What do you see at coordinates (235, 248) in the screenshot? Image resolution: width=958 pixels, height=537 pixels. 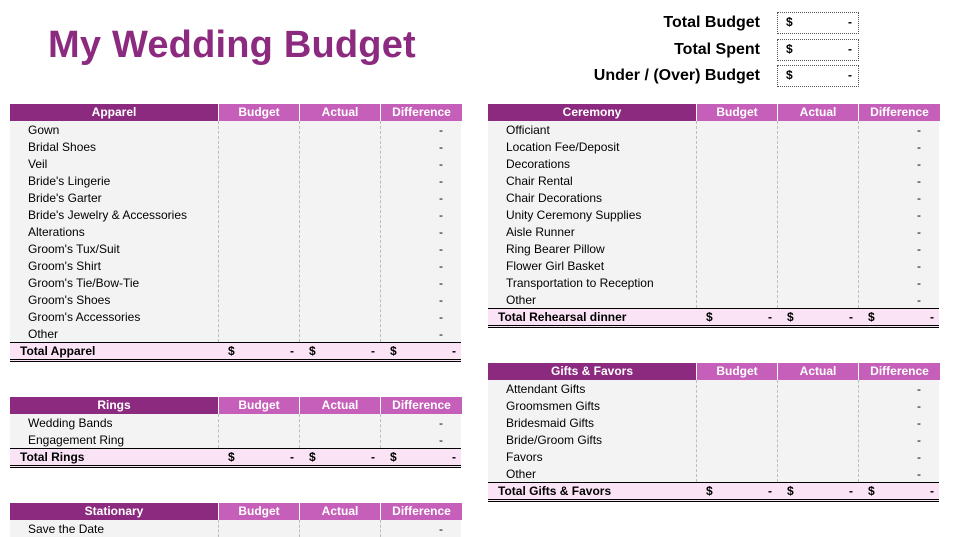 I see `table-row: Groom's Tux/Suit -` at bounding box center [235, 248].